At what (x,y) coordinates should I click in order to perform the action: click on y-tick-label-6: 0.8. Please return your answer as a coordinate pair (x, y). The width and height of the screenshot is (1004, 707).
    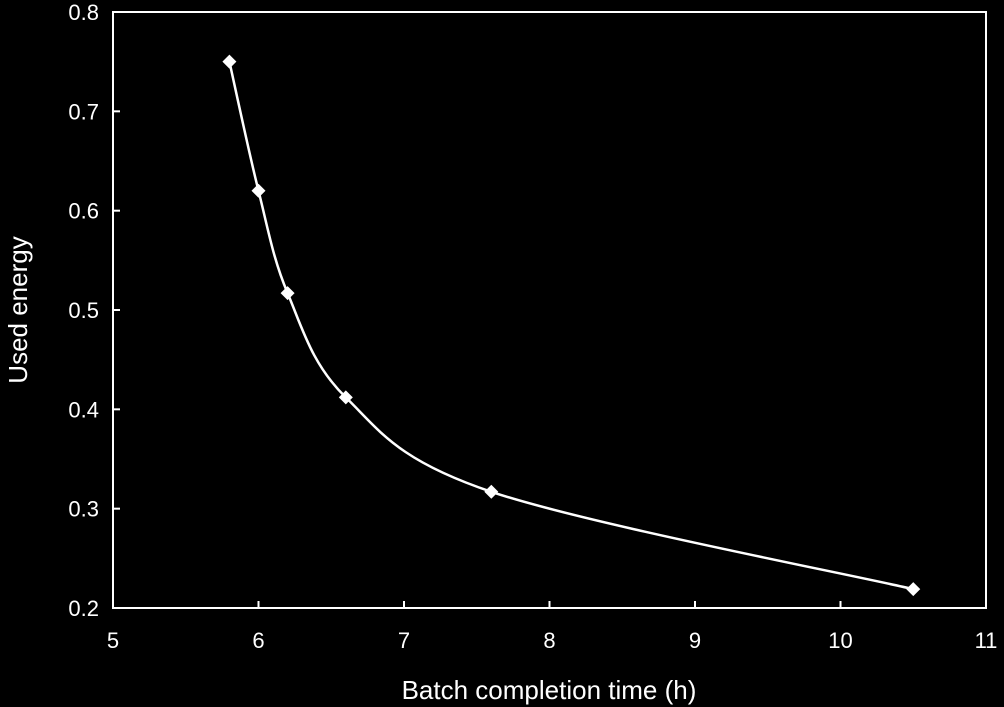
    Looking at the image, I should click on (83, 12).